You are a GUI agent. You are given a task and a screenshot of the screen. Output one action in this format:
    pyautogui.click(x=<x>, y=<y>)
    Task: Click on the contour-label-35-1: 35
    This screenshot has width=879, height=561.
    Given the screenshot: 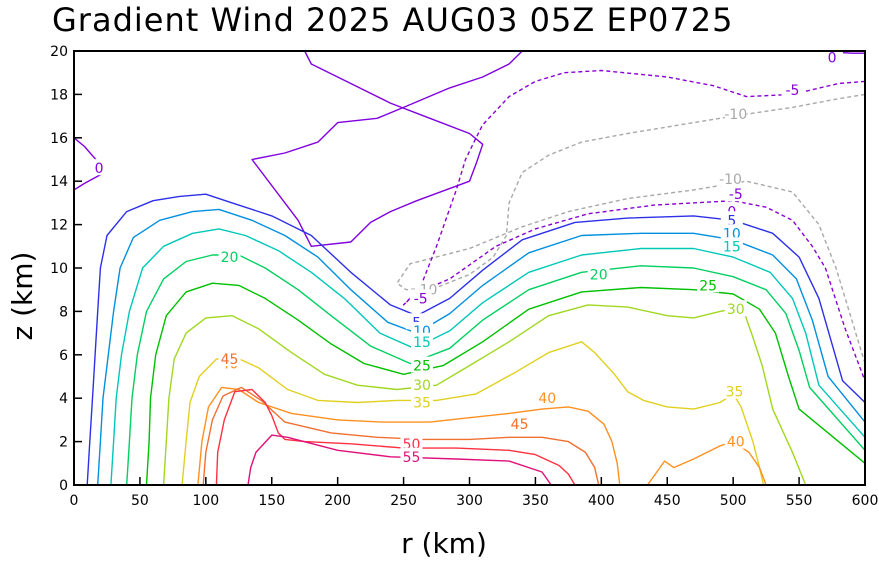 What is the action you would take?
    pyautogui.click(x=735, y=393)
    